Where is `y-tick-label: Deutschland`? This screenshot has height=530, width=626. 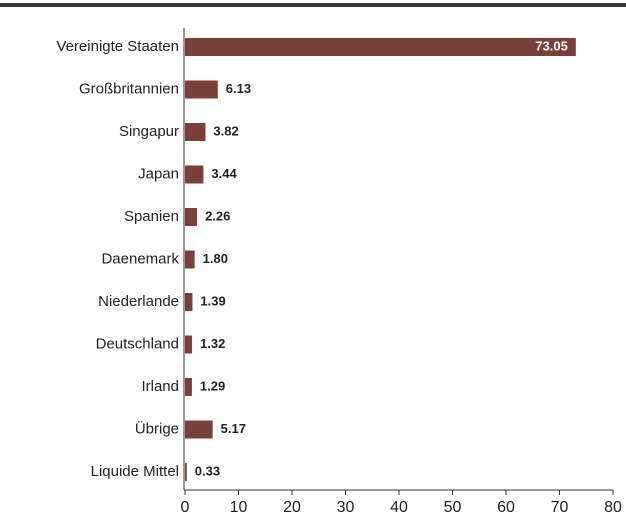
y-tick-label: Deutschland is located at coordinates (137, 343).